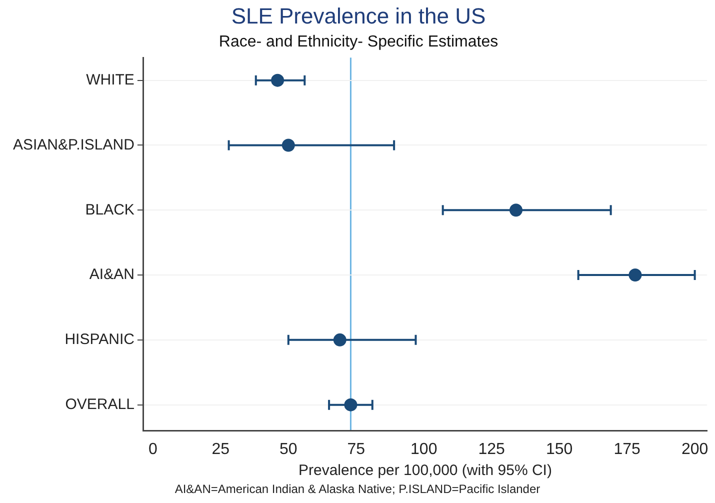  Describe the element at coordinates (99, 404) in the screenshot. I see `y-tick-label: OVERALL` at that location.